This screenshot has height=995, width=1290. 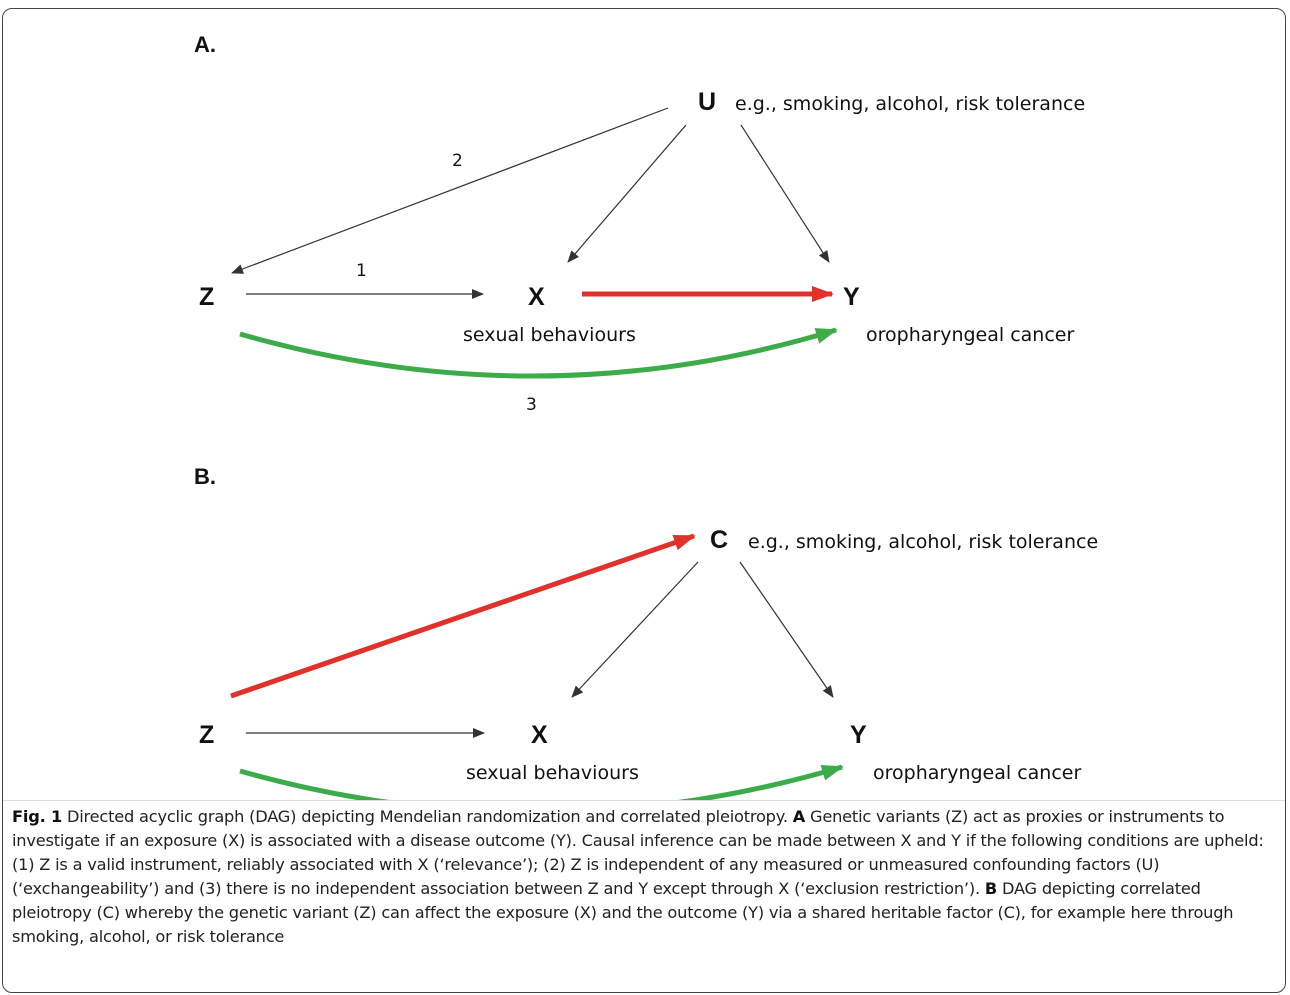 What do you see at coordinates (457, 161) in the screenshot?
I see `panel-a-path-label-2: 2` at bounding box center [457, 161].